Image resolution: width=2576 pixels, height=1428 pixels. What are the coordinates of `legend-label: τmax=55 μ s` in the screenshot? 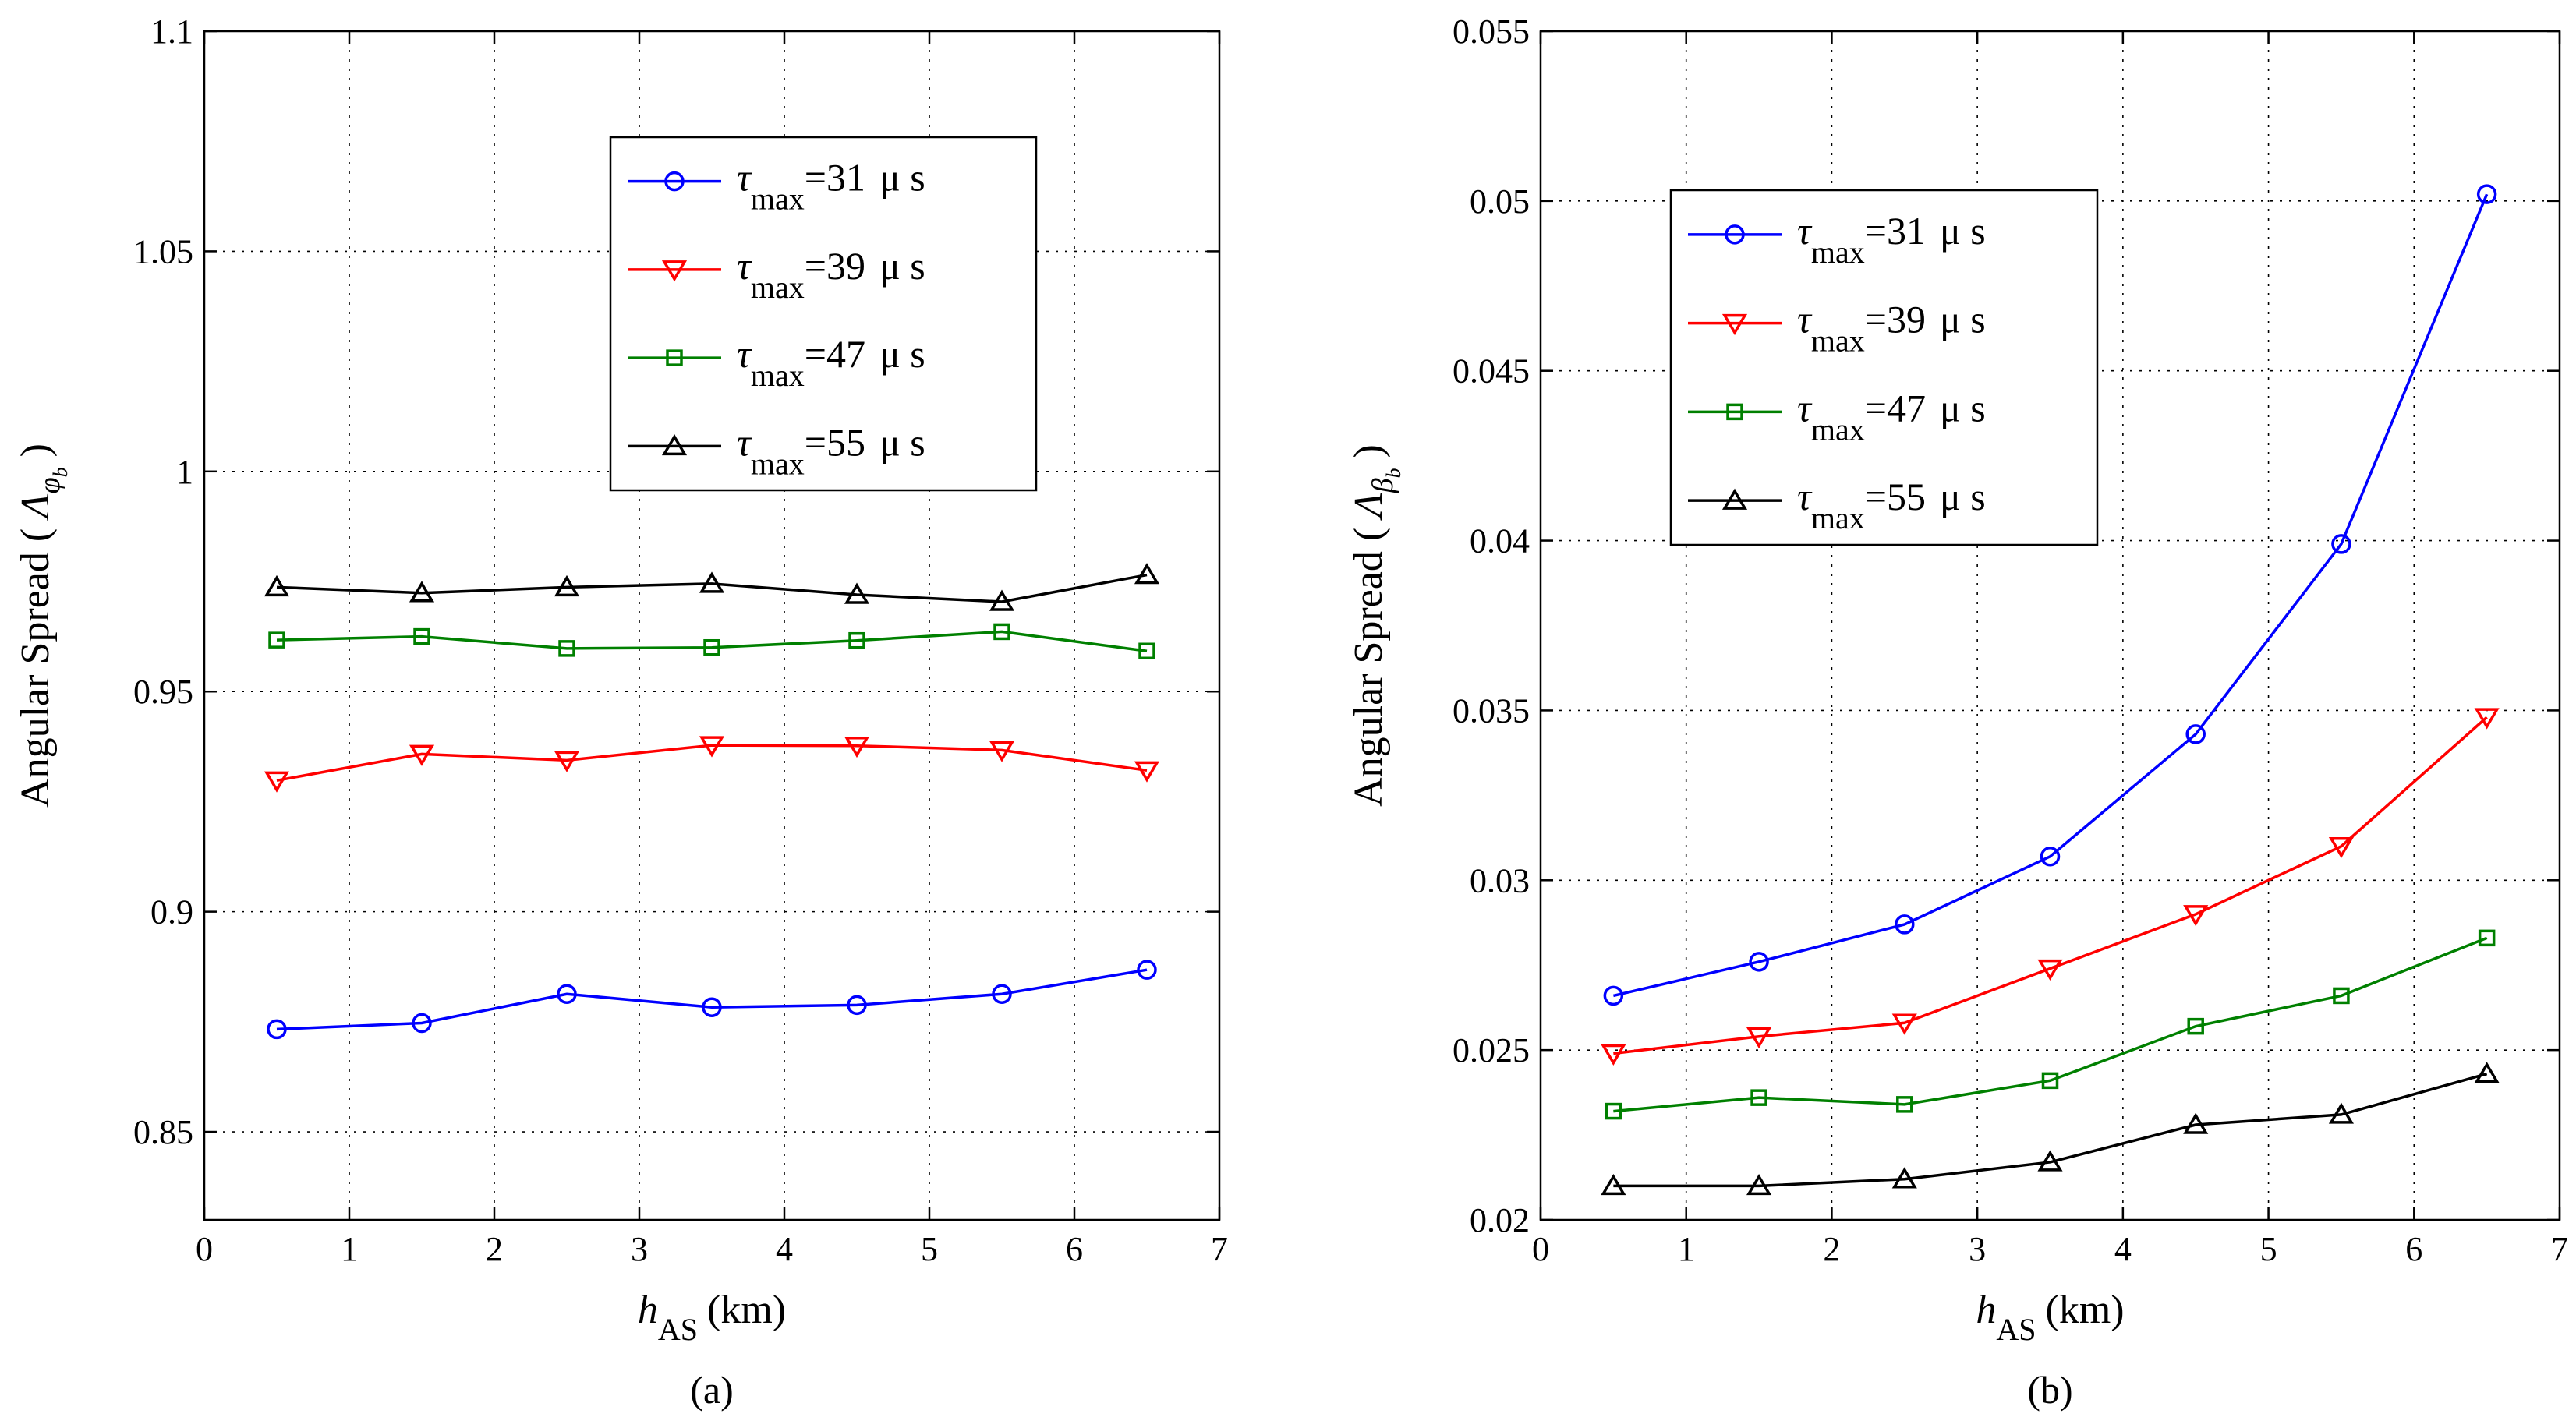 It's located at (831, 450).